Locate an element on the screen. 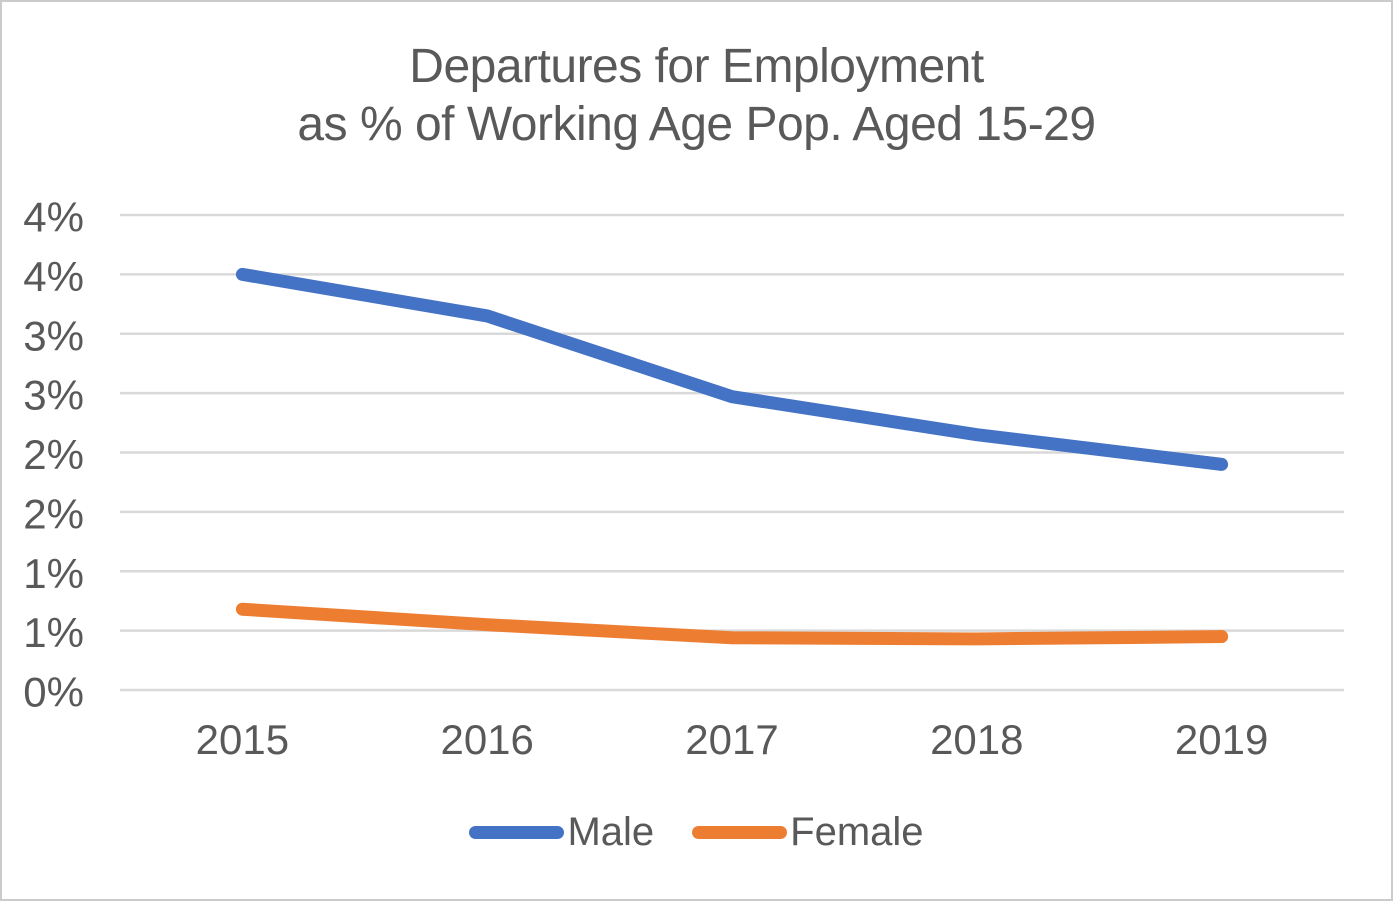  x-axis-tick-label: 2017 is located at coordinates (731, 739).